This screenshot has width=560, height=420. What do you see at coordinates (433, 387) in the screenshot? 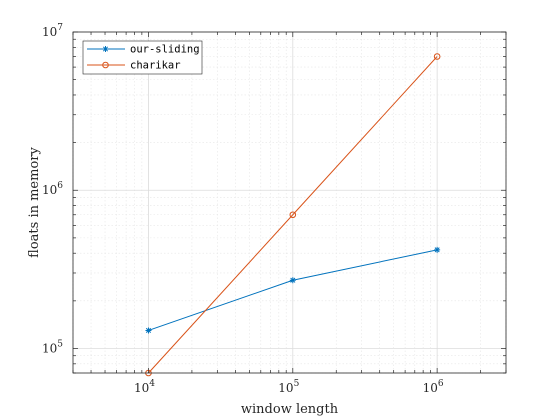
I see `x-tick-label: 10⁶` at bounding box center [433, 387].